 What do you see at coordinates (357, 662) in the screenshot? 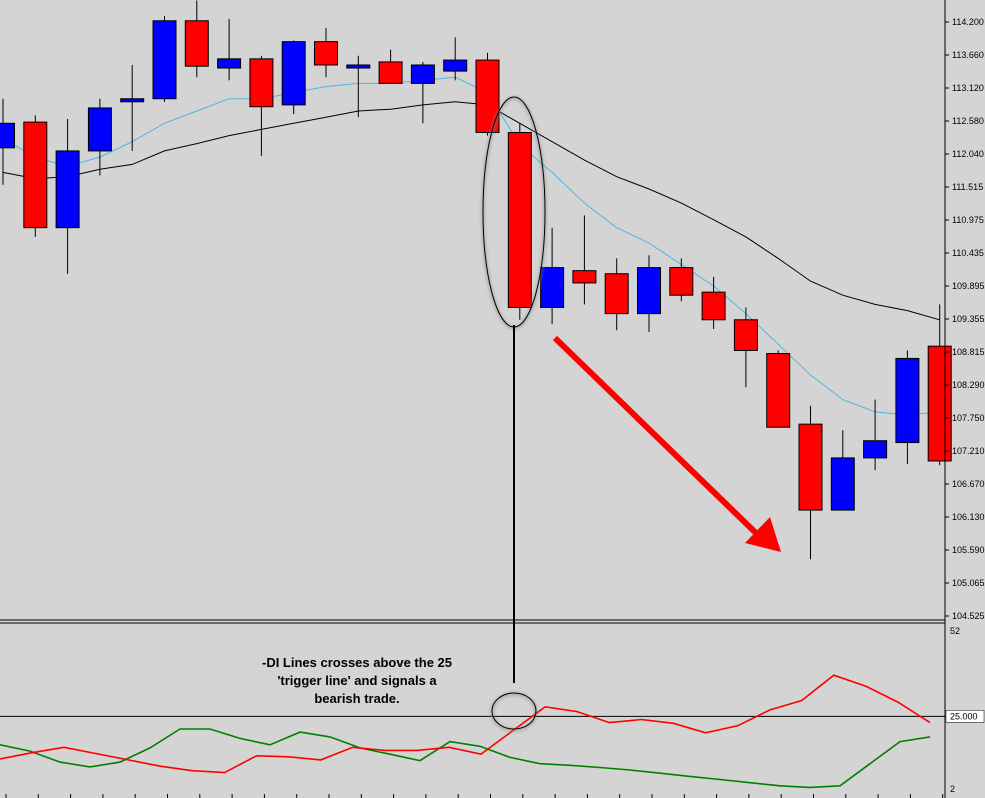
I see `annotation-line-1: -DI Lines crosses above the 25` at bounding box center [357, 662].